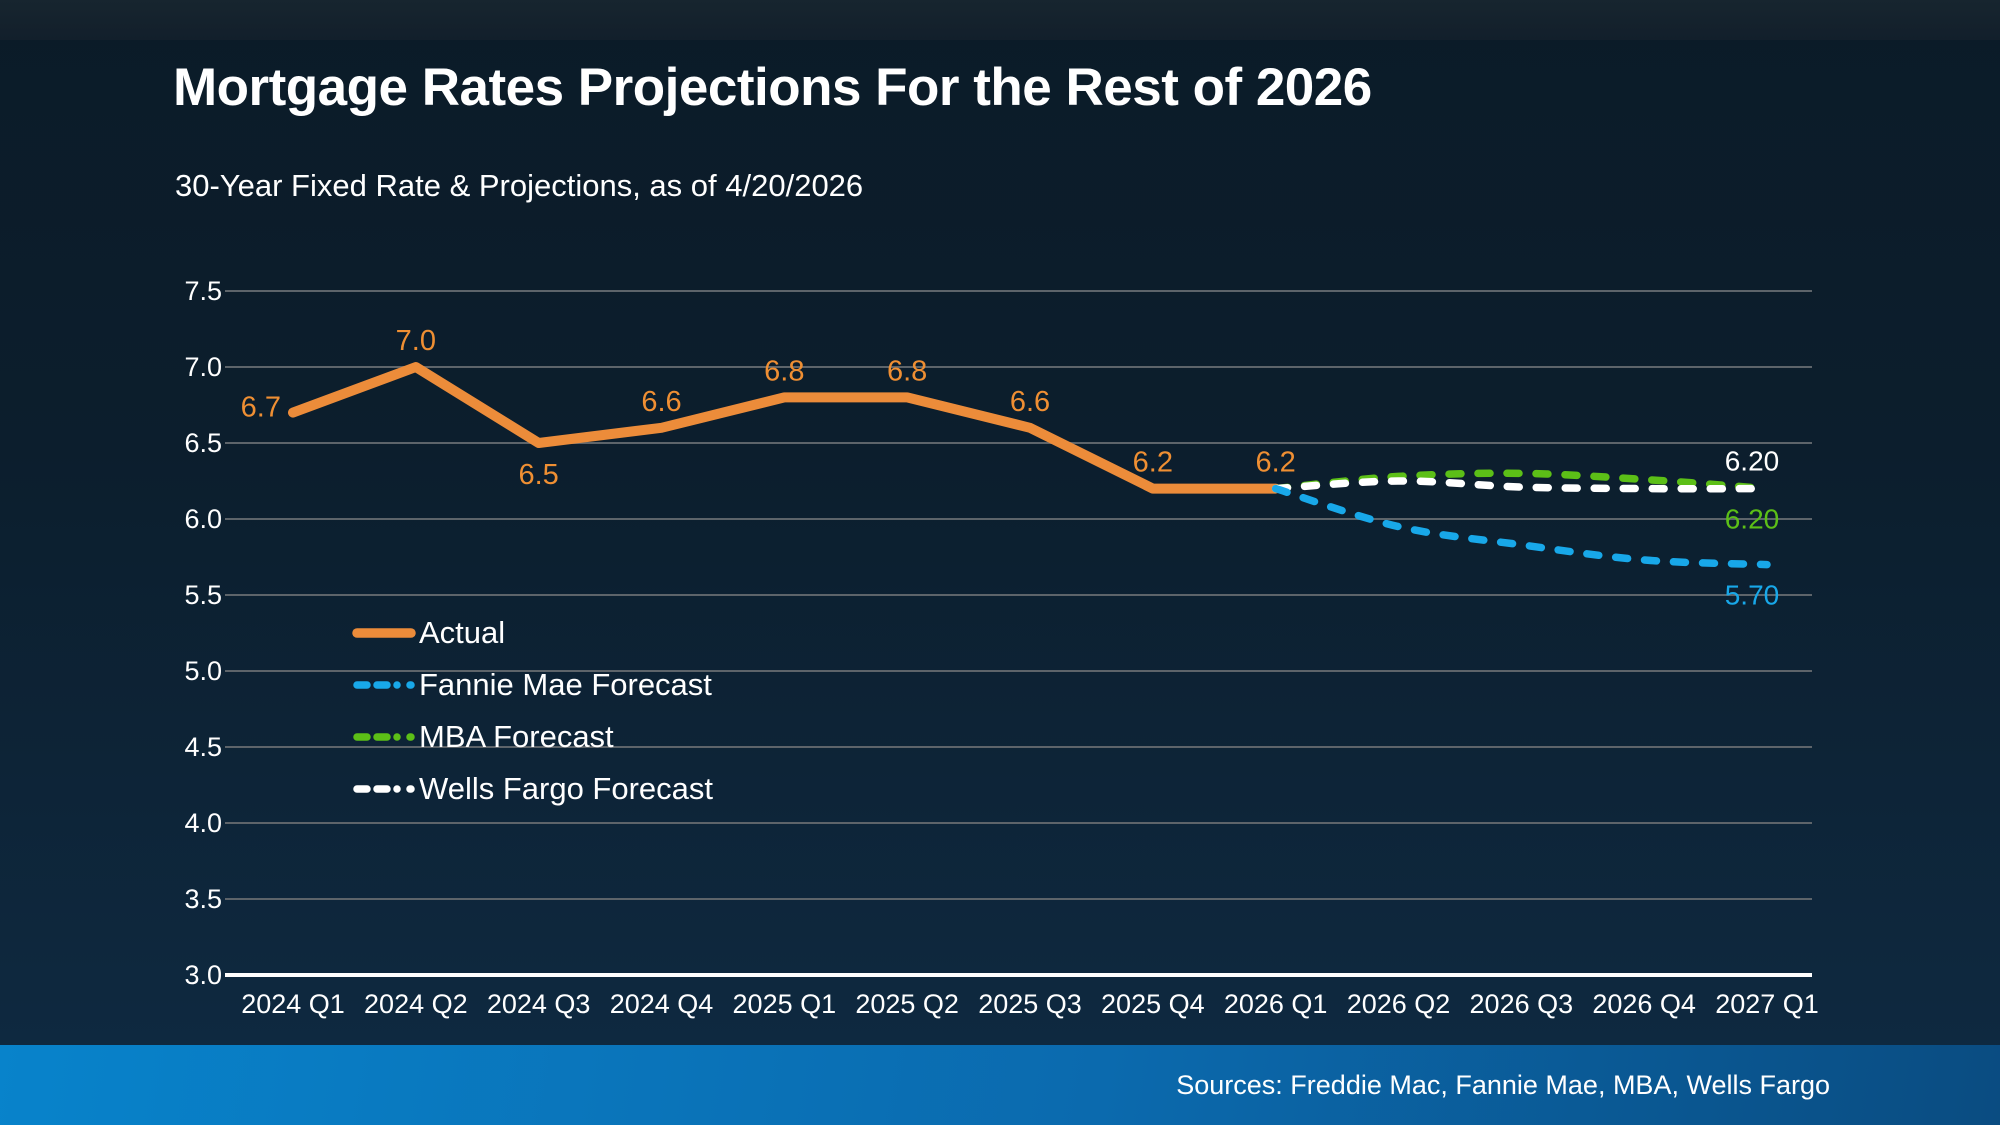 This screenshot has height=1125, width=2000. I want to click on legend-item-mba-forecast: MBA Forecast, so click(532, 737).